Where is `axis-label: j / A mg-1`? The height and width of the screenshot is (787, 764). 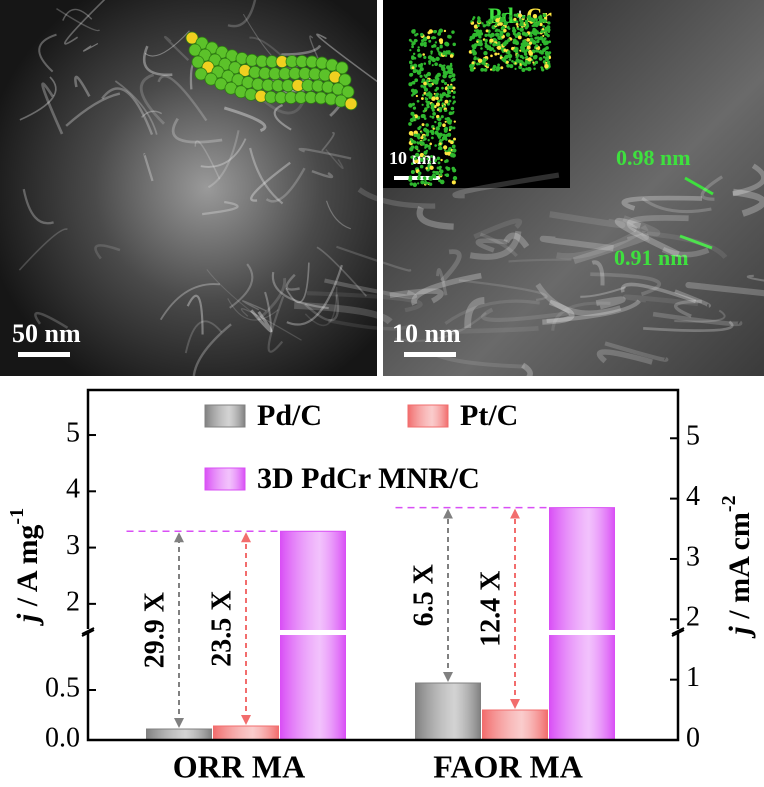 axis-label: j / A mg-1 is located at coordinates (25, 567).